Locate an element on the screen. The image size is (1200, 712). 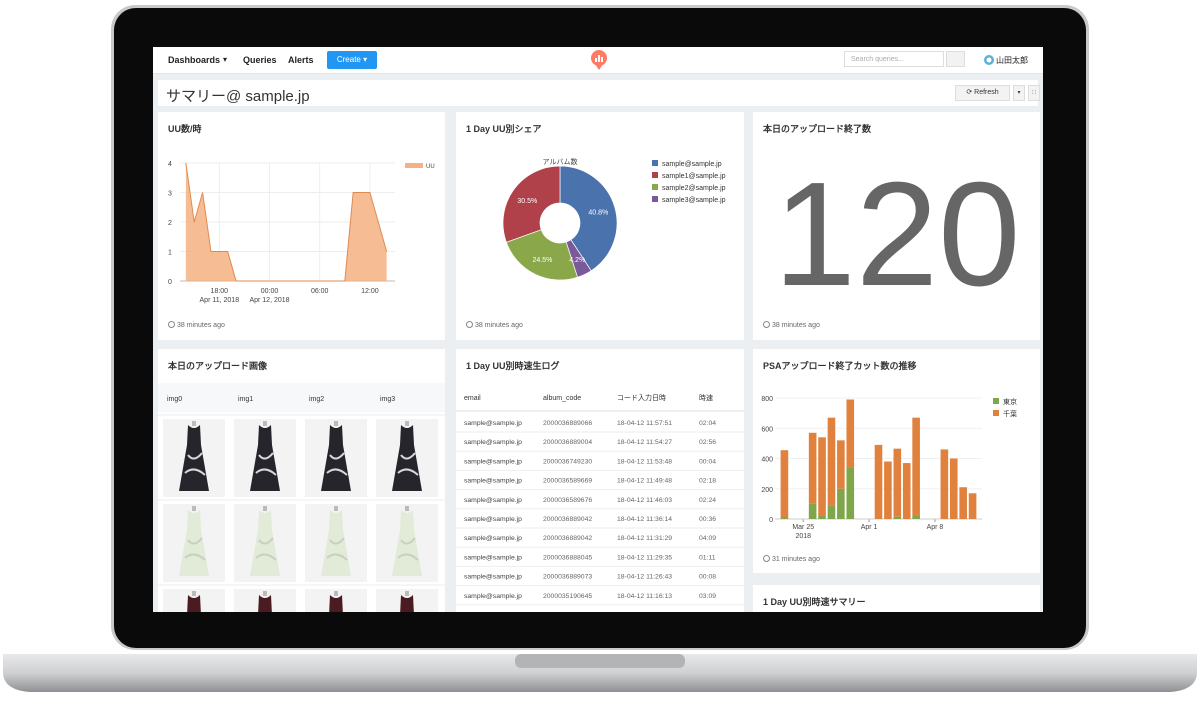
table-cell: 00:36 is located at coordinates (707, 519).